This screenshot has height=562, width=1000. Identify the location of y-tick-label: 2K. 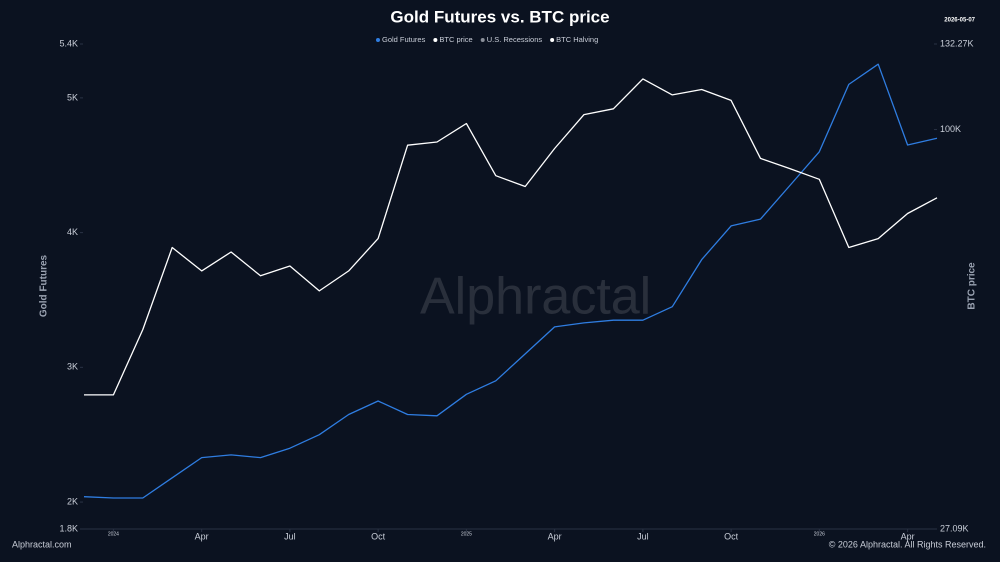
(72, 501).